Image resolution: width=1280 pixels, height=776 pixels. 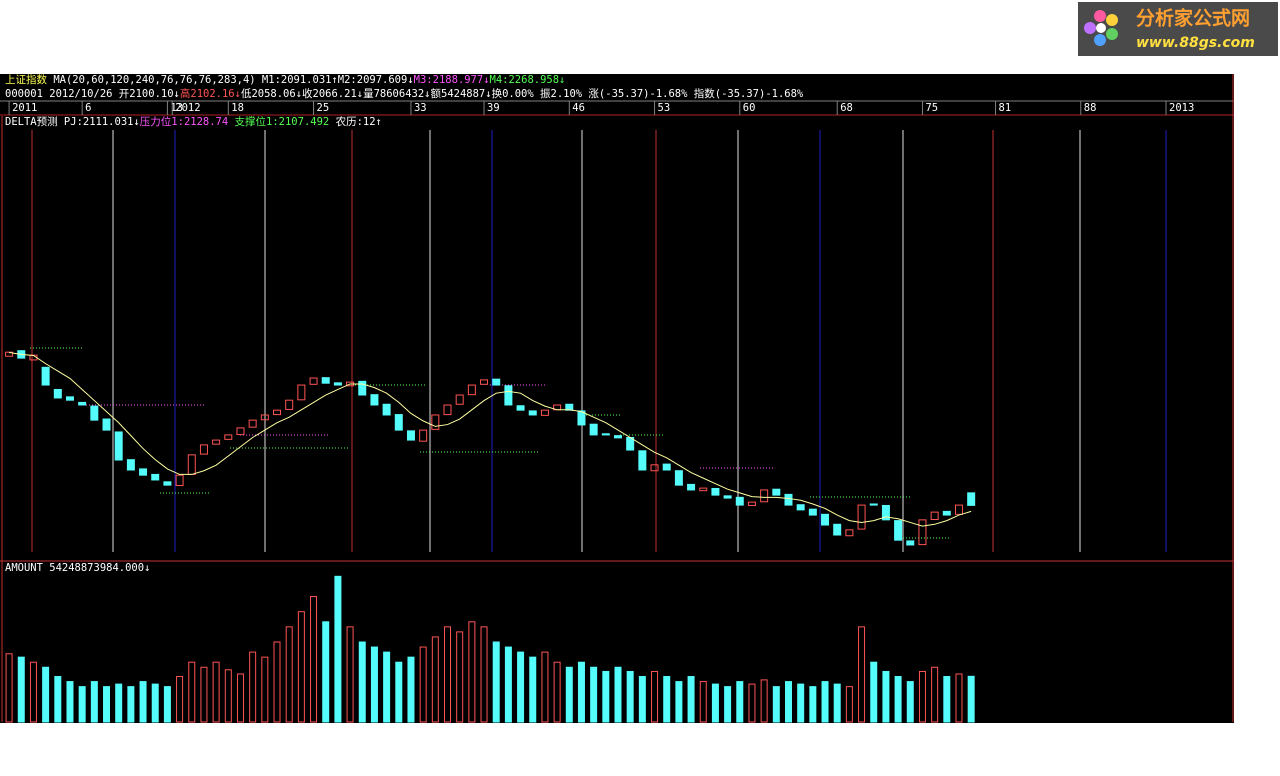 What do you see at coordinates (420, 108) in the screenshot?
I see `x-tick-label: 33` at bounding box center [420, 108].